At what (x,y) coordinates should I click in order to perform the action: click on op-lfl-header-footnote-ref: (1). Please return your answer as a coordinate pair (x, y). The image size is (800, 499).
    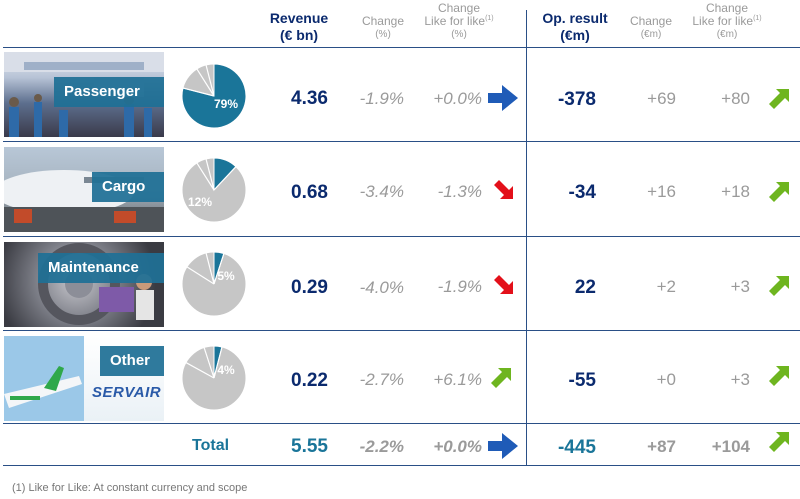
    Looking at the image, I should click on (757, 18).